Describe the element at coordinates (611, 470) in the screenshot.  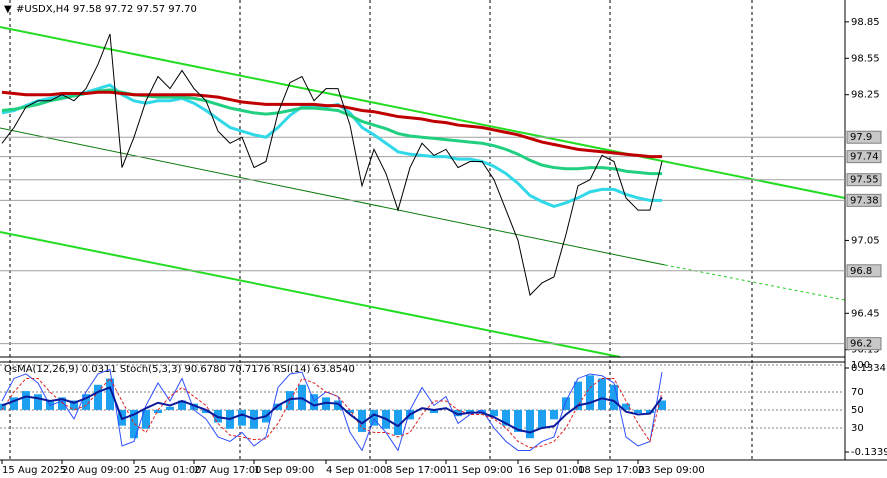
I see `x-tick-label: 18 Sep 17:00` at that location.